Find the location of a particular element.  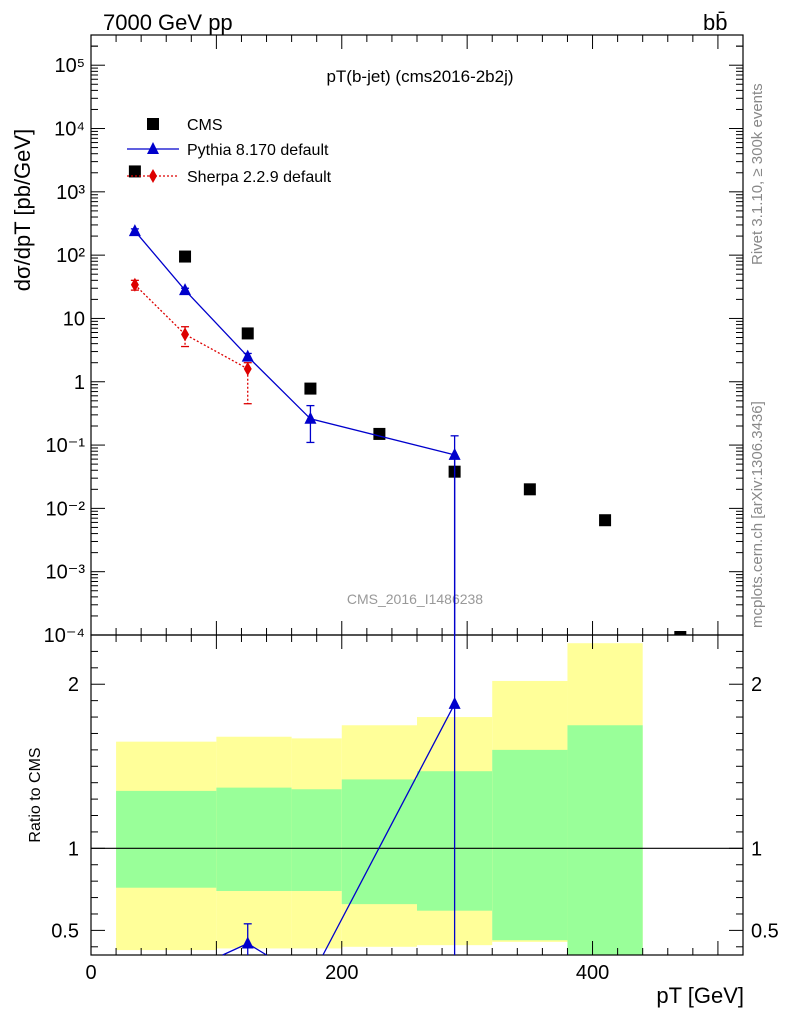

y-tick-label: 10⁵ is located at coordinates (69, 66).